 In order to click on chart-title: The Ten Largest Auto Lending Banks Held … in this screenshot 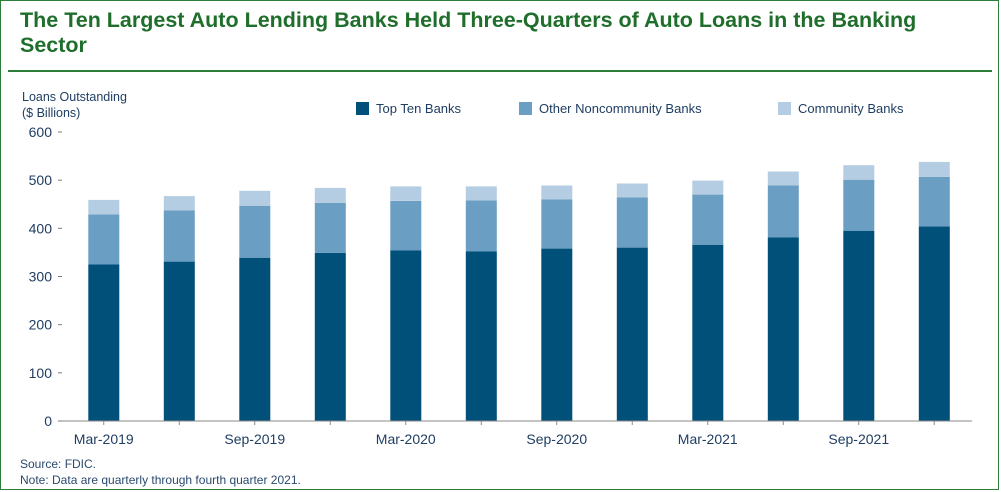, I will do `click(468, 32)`.